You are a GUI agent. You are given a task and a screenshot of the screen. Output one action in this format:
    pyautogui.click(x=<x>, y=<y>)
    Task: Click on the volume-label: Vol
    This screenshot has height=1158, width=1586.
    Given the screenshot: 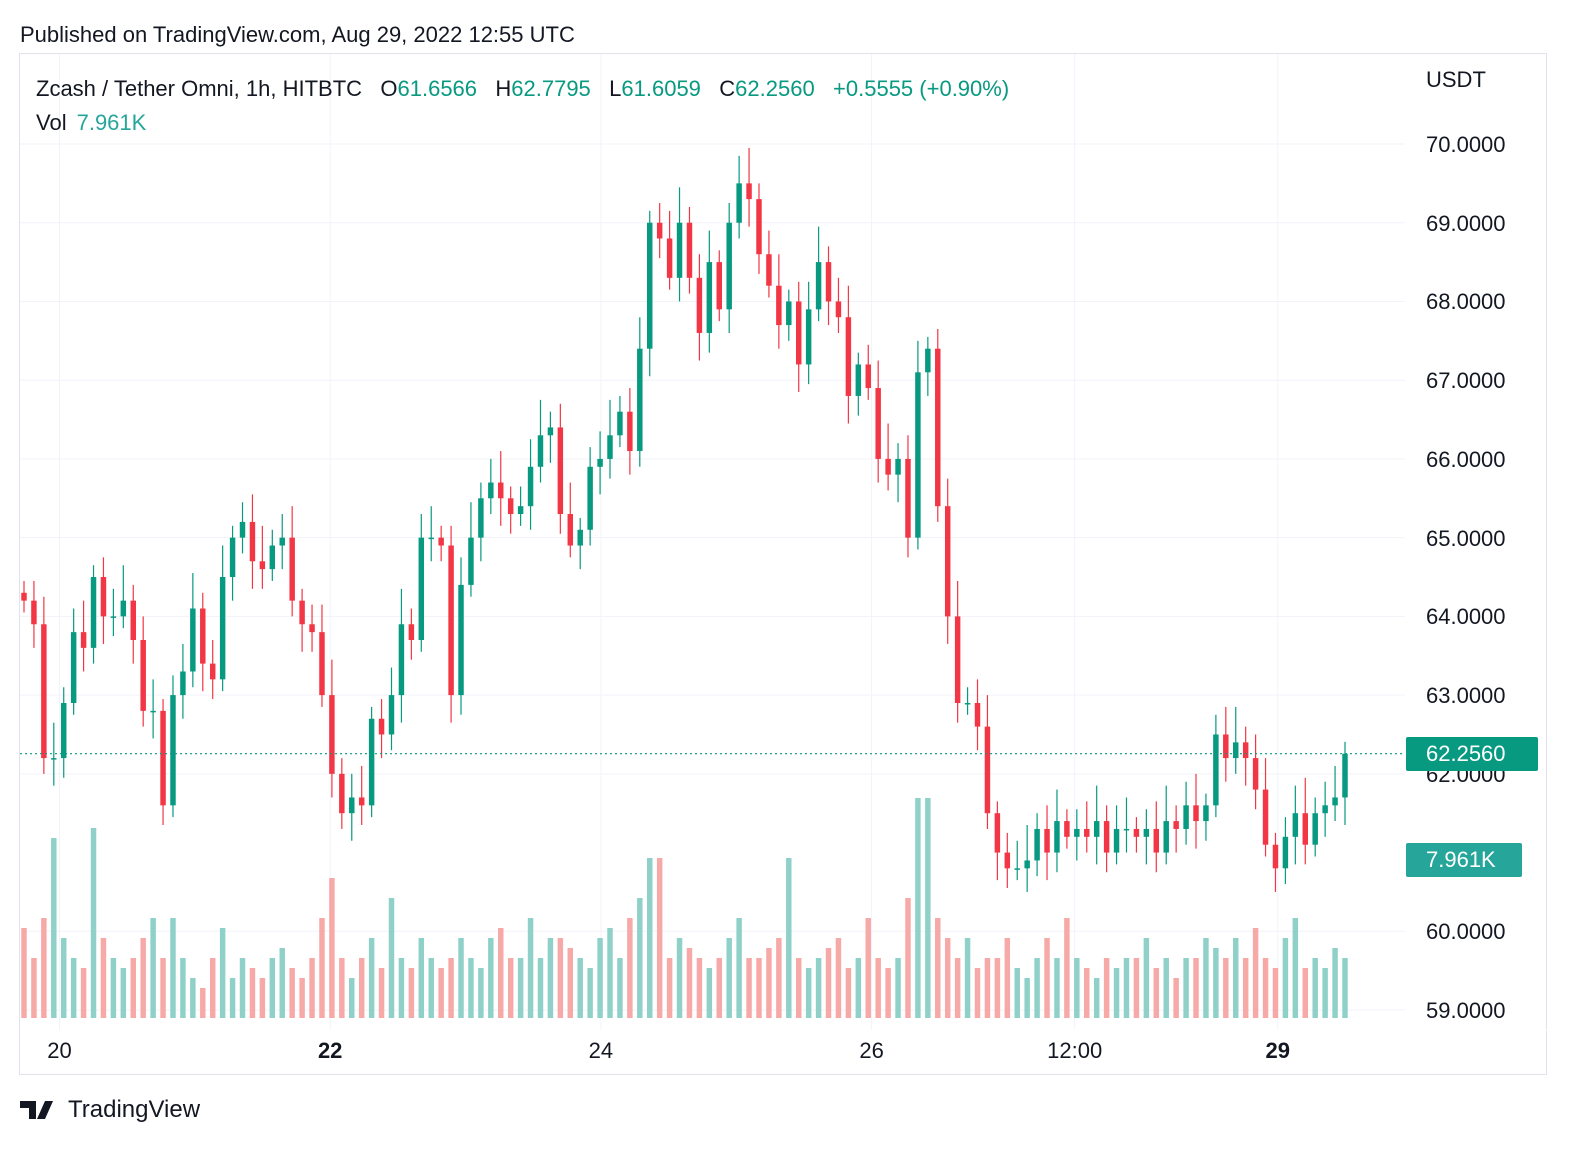 What is the action you would take?
    pyautogui.click(x=51, y=122)
    